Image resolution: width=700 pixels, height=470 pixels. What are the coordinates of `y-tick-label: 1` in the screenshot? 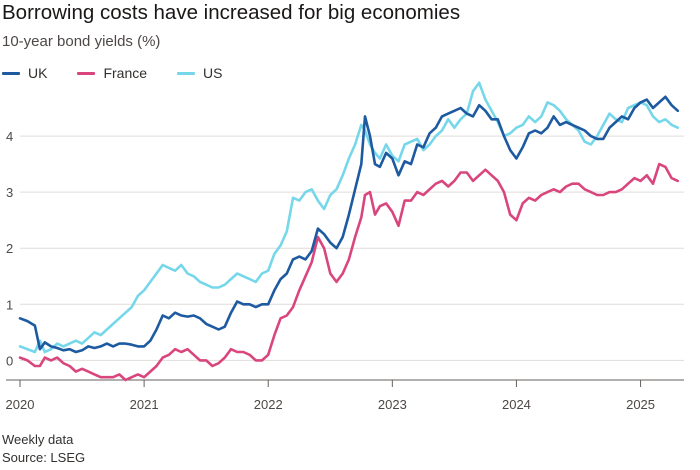 It's located at (9, 304).